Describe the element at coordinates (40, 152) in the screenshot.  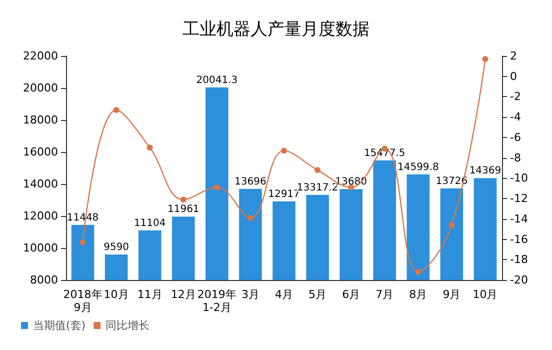
I see `y-tick-label: 16000` at that location.